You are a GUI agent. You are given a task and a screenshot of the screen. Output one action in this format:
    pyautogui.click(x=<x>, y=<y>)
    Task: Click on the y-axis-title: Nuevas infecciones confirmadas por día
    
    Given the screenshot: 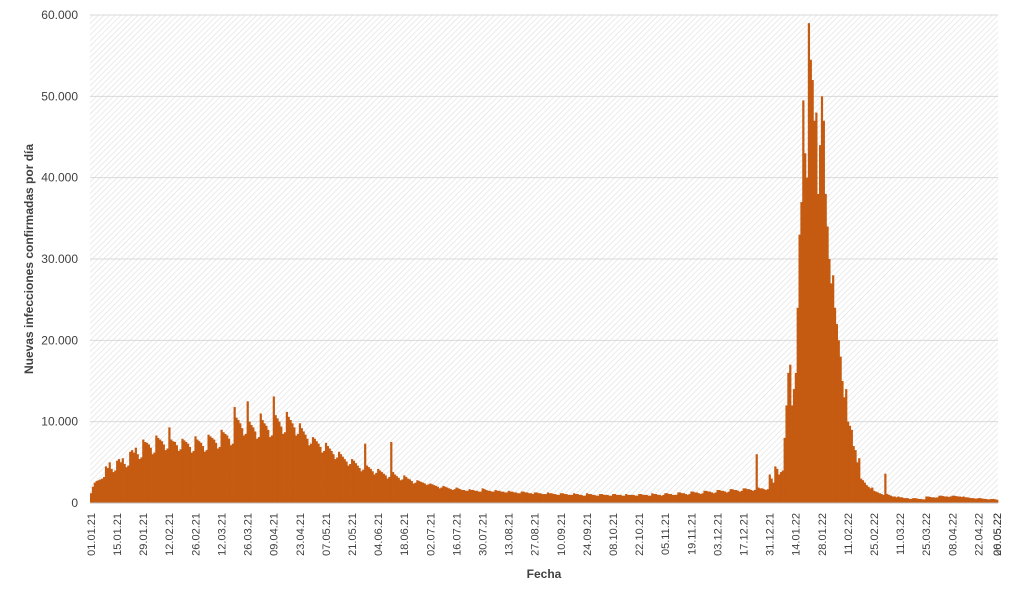 What is the action you would take?
    pyautogui.click(x=29, y=259)
    